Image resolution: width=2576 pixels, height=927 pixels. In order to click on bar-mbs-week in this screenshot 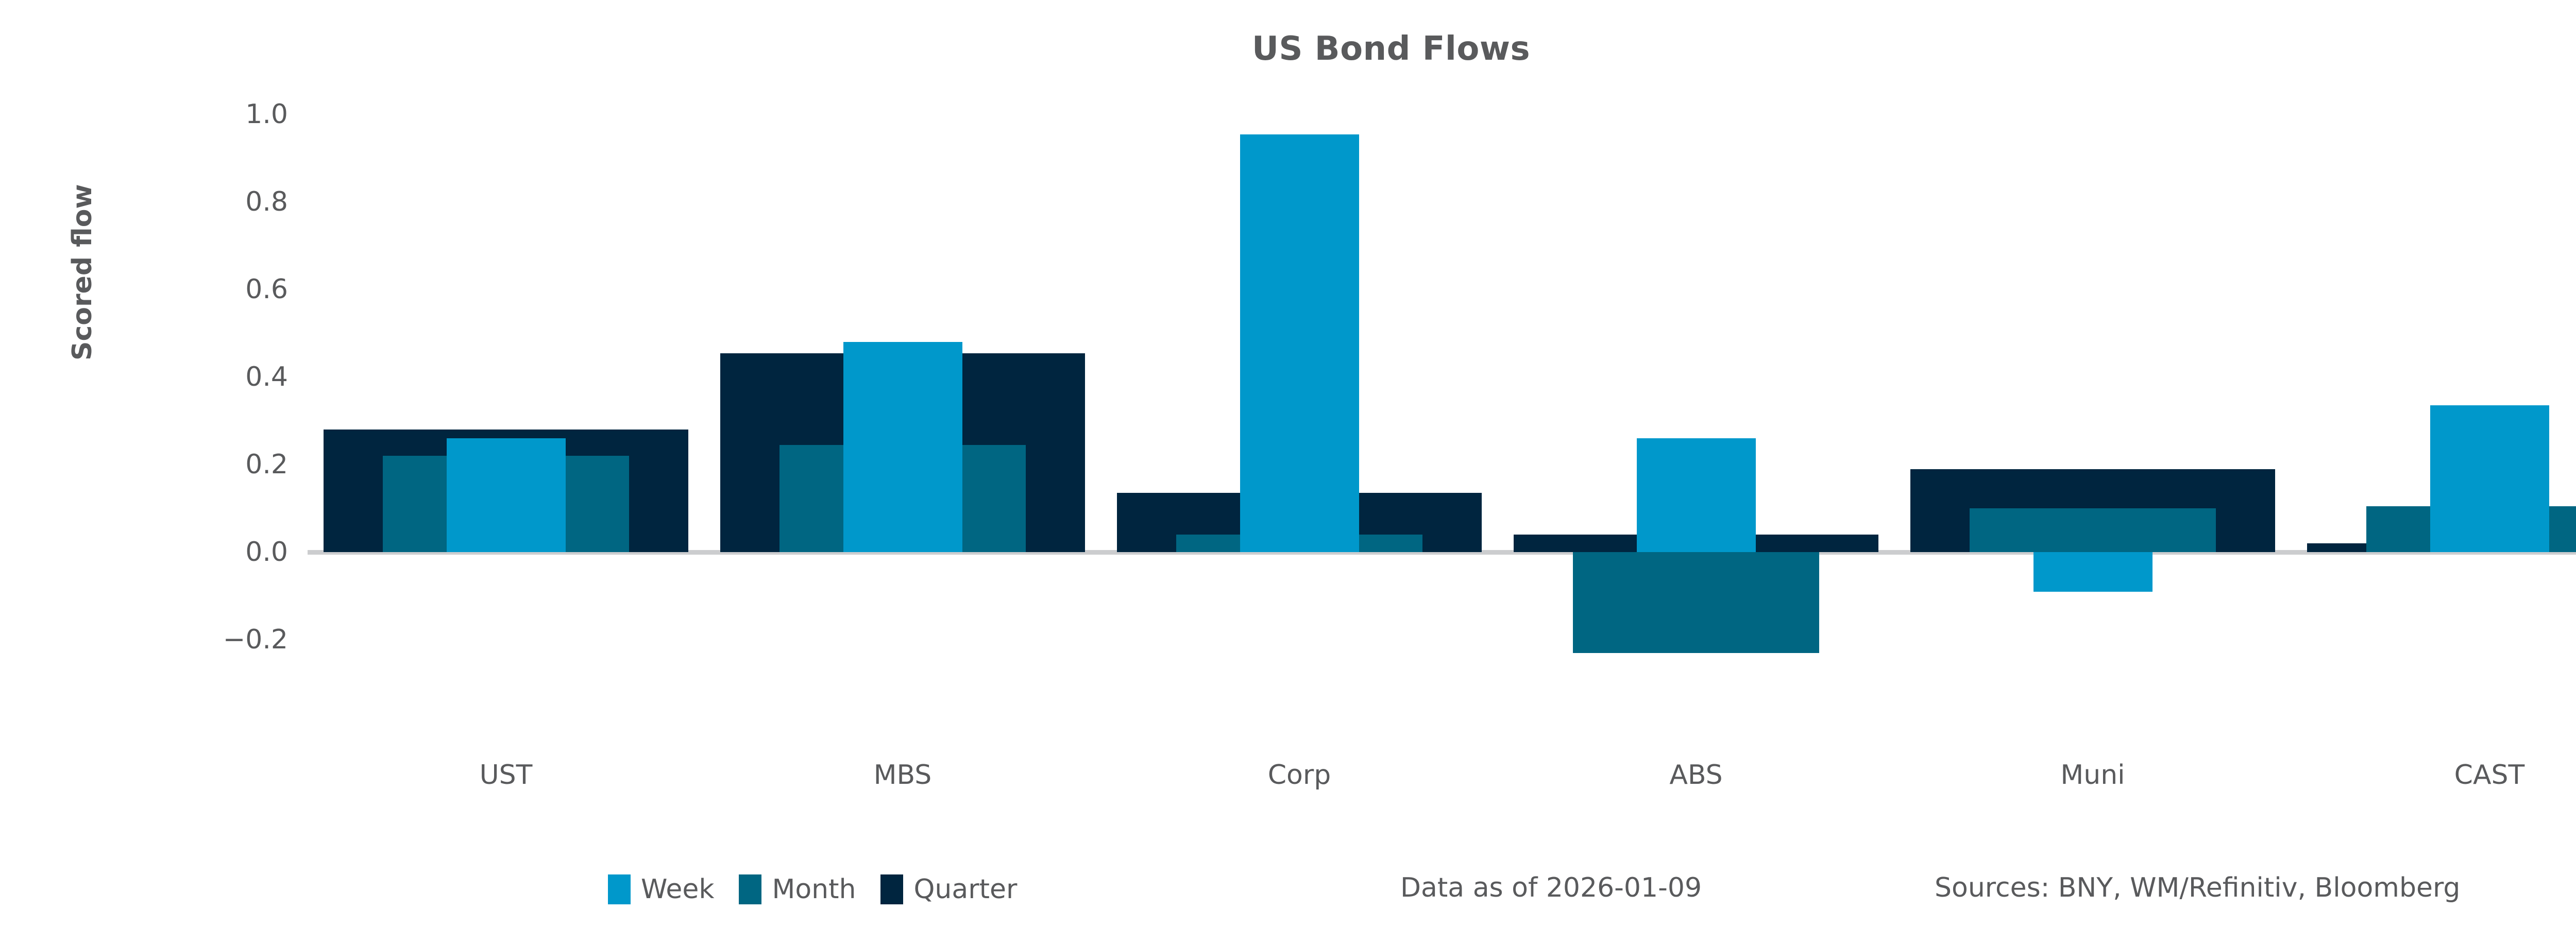, I will do `click(902, 447)`.